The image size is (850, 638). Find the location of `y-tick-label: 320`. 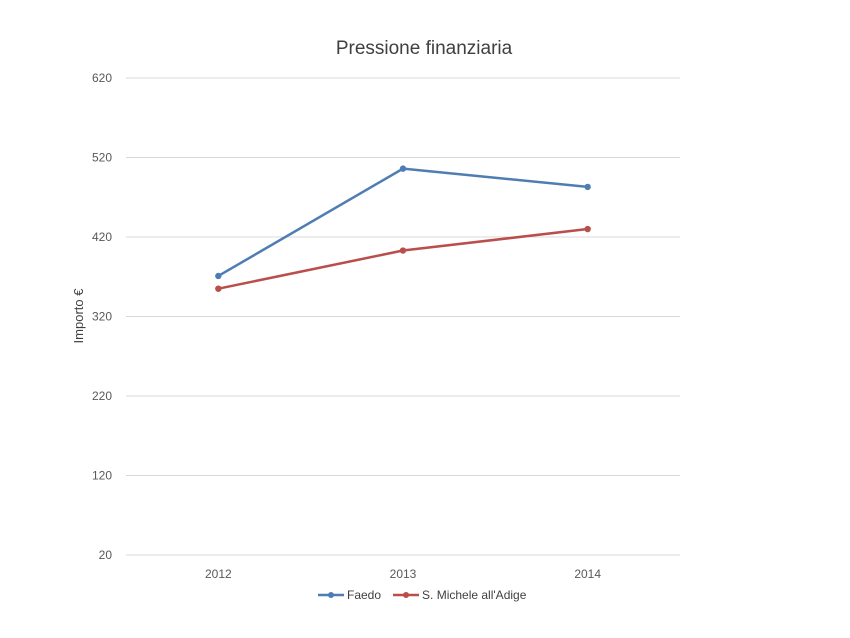

y-tick-label: 320 is located at coordinates (102, 317).